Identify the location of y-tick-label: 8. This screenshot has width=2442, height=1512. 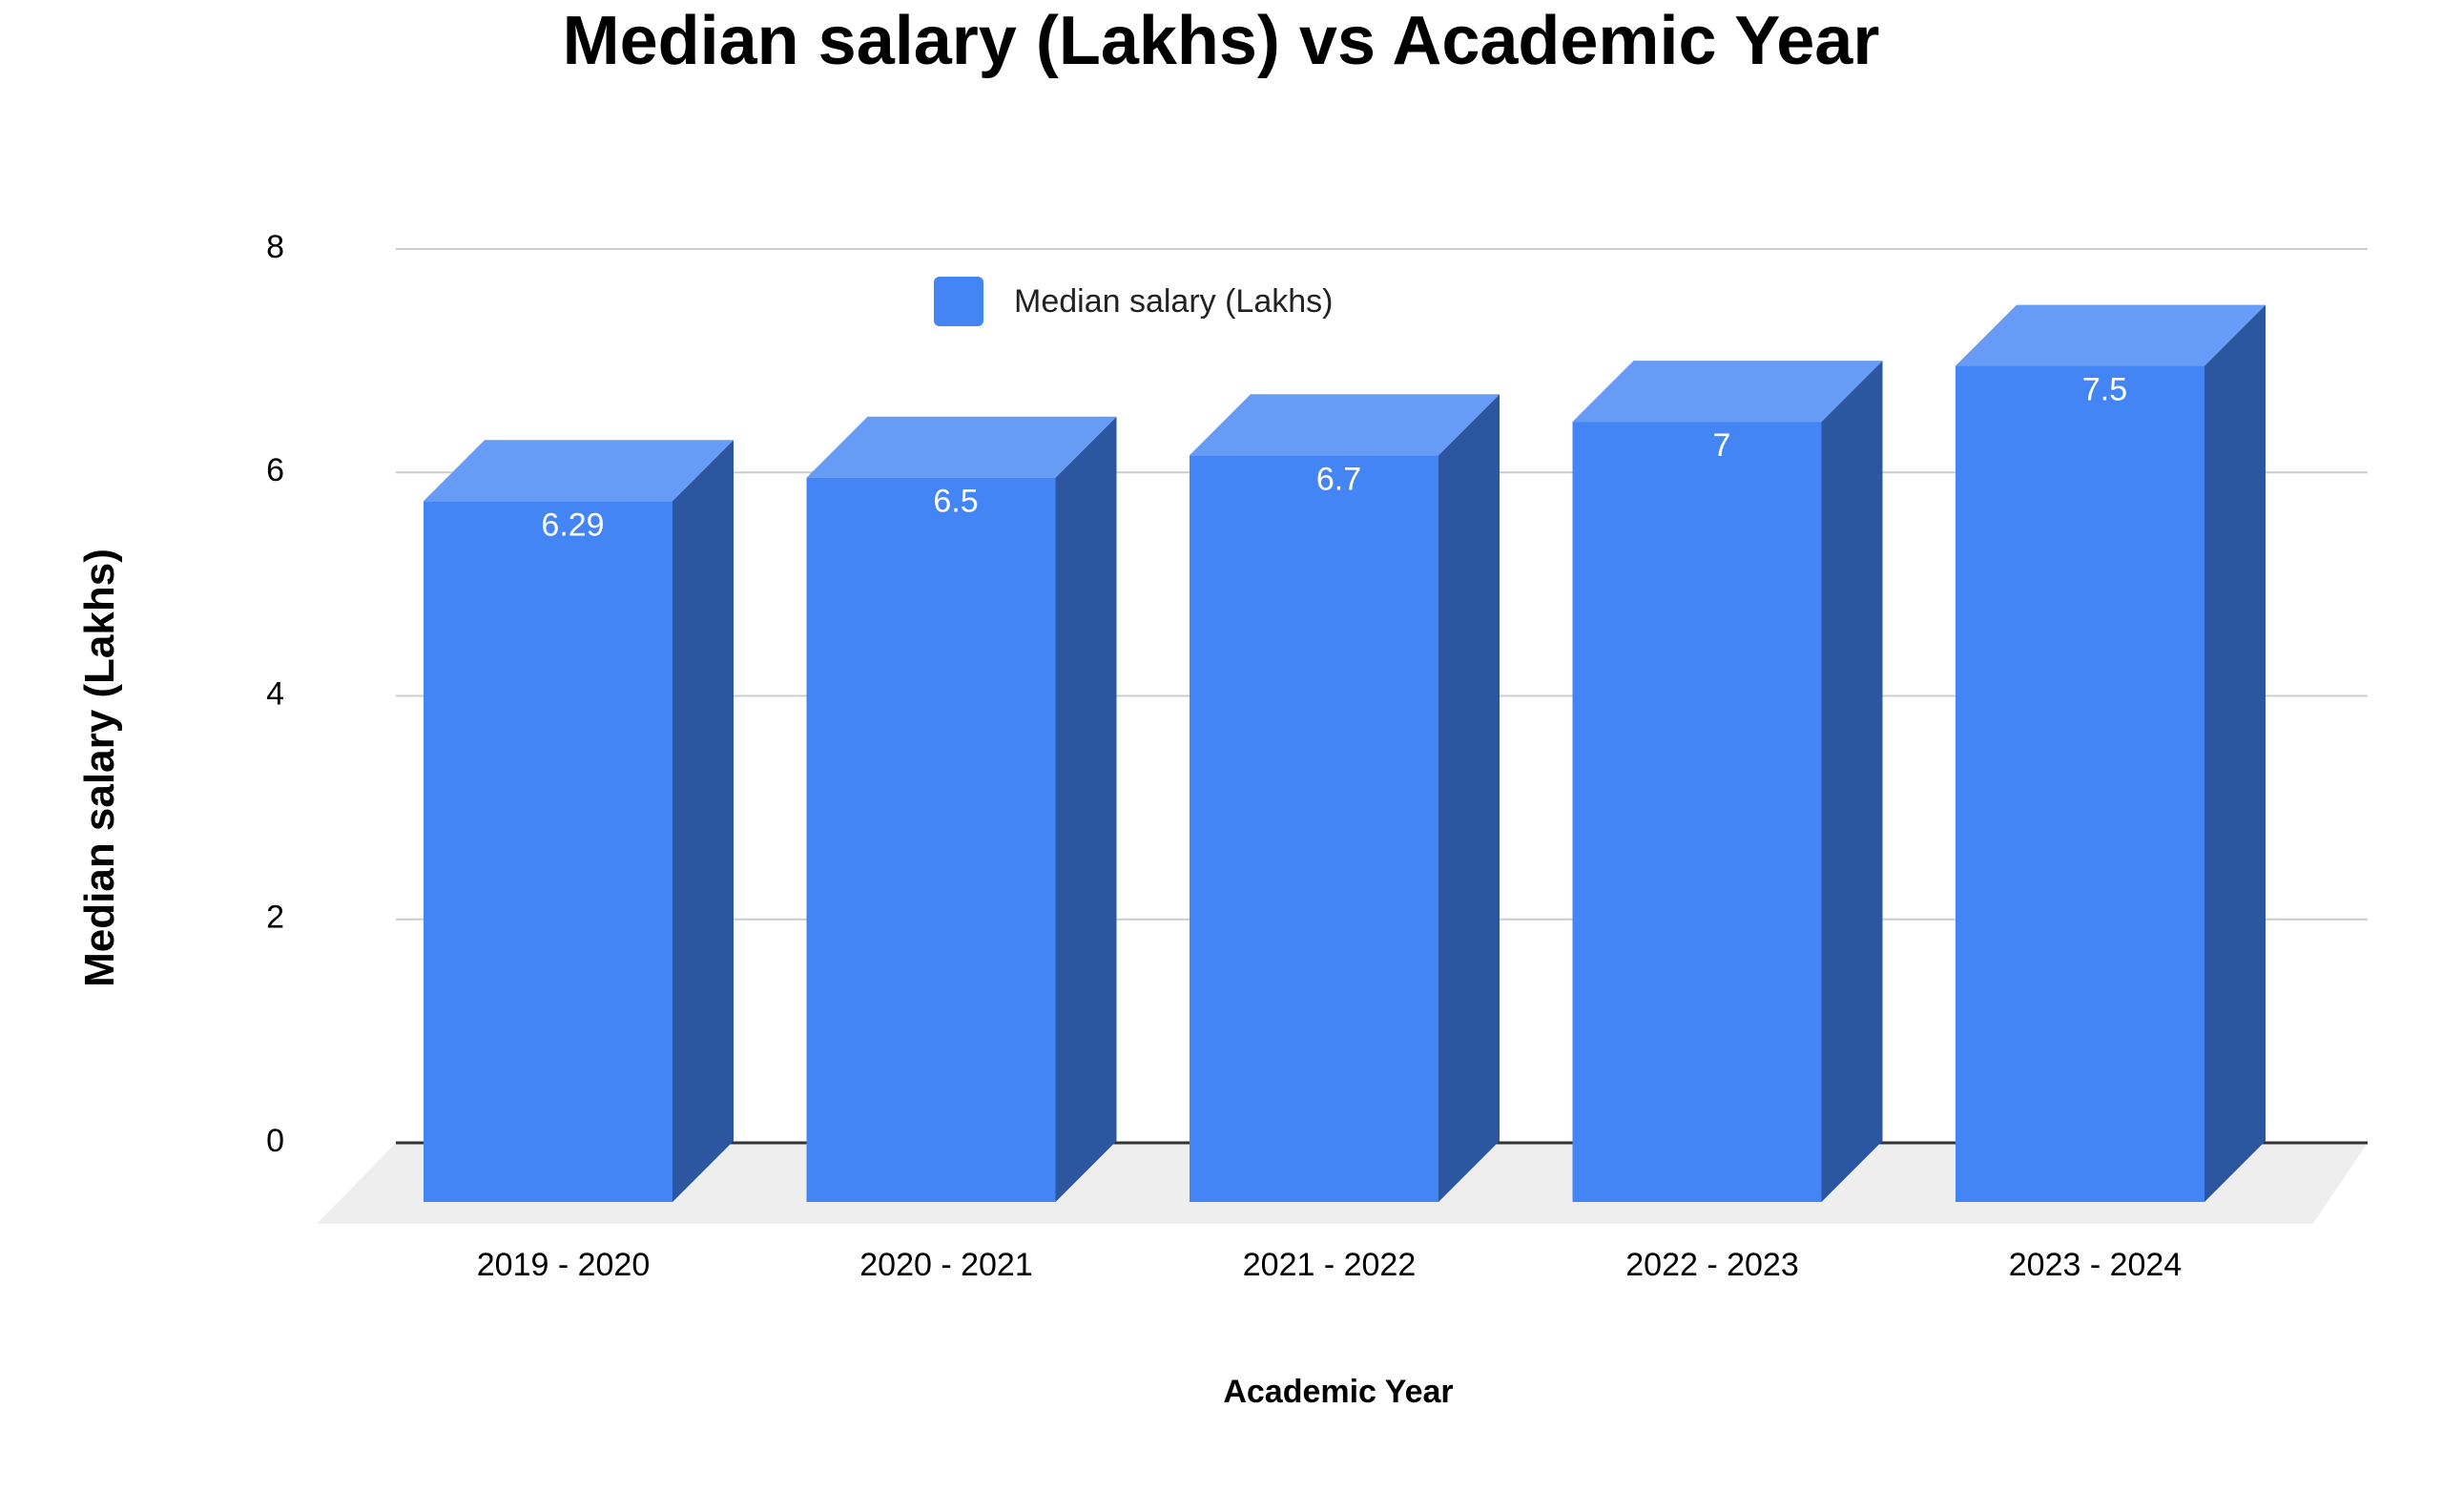
(275, 247).